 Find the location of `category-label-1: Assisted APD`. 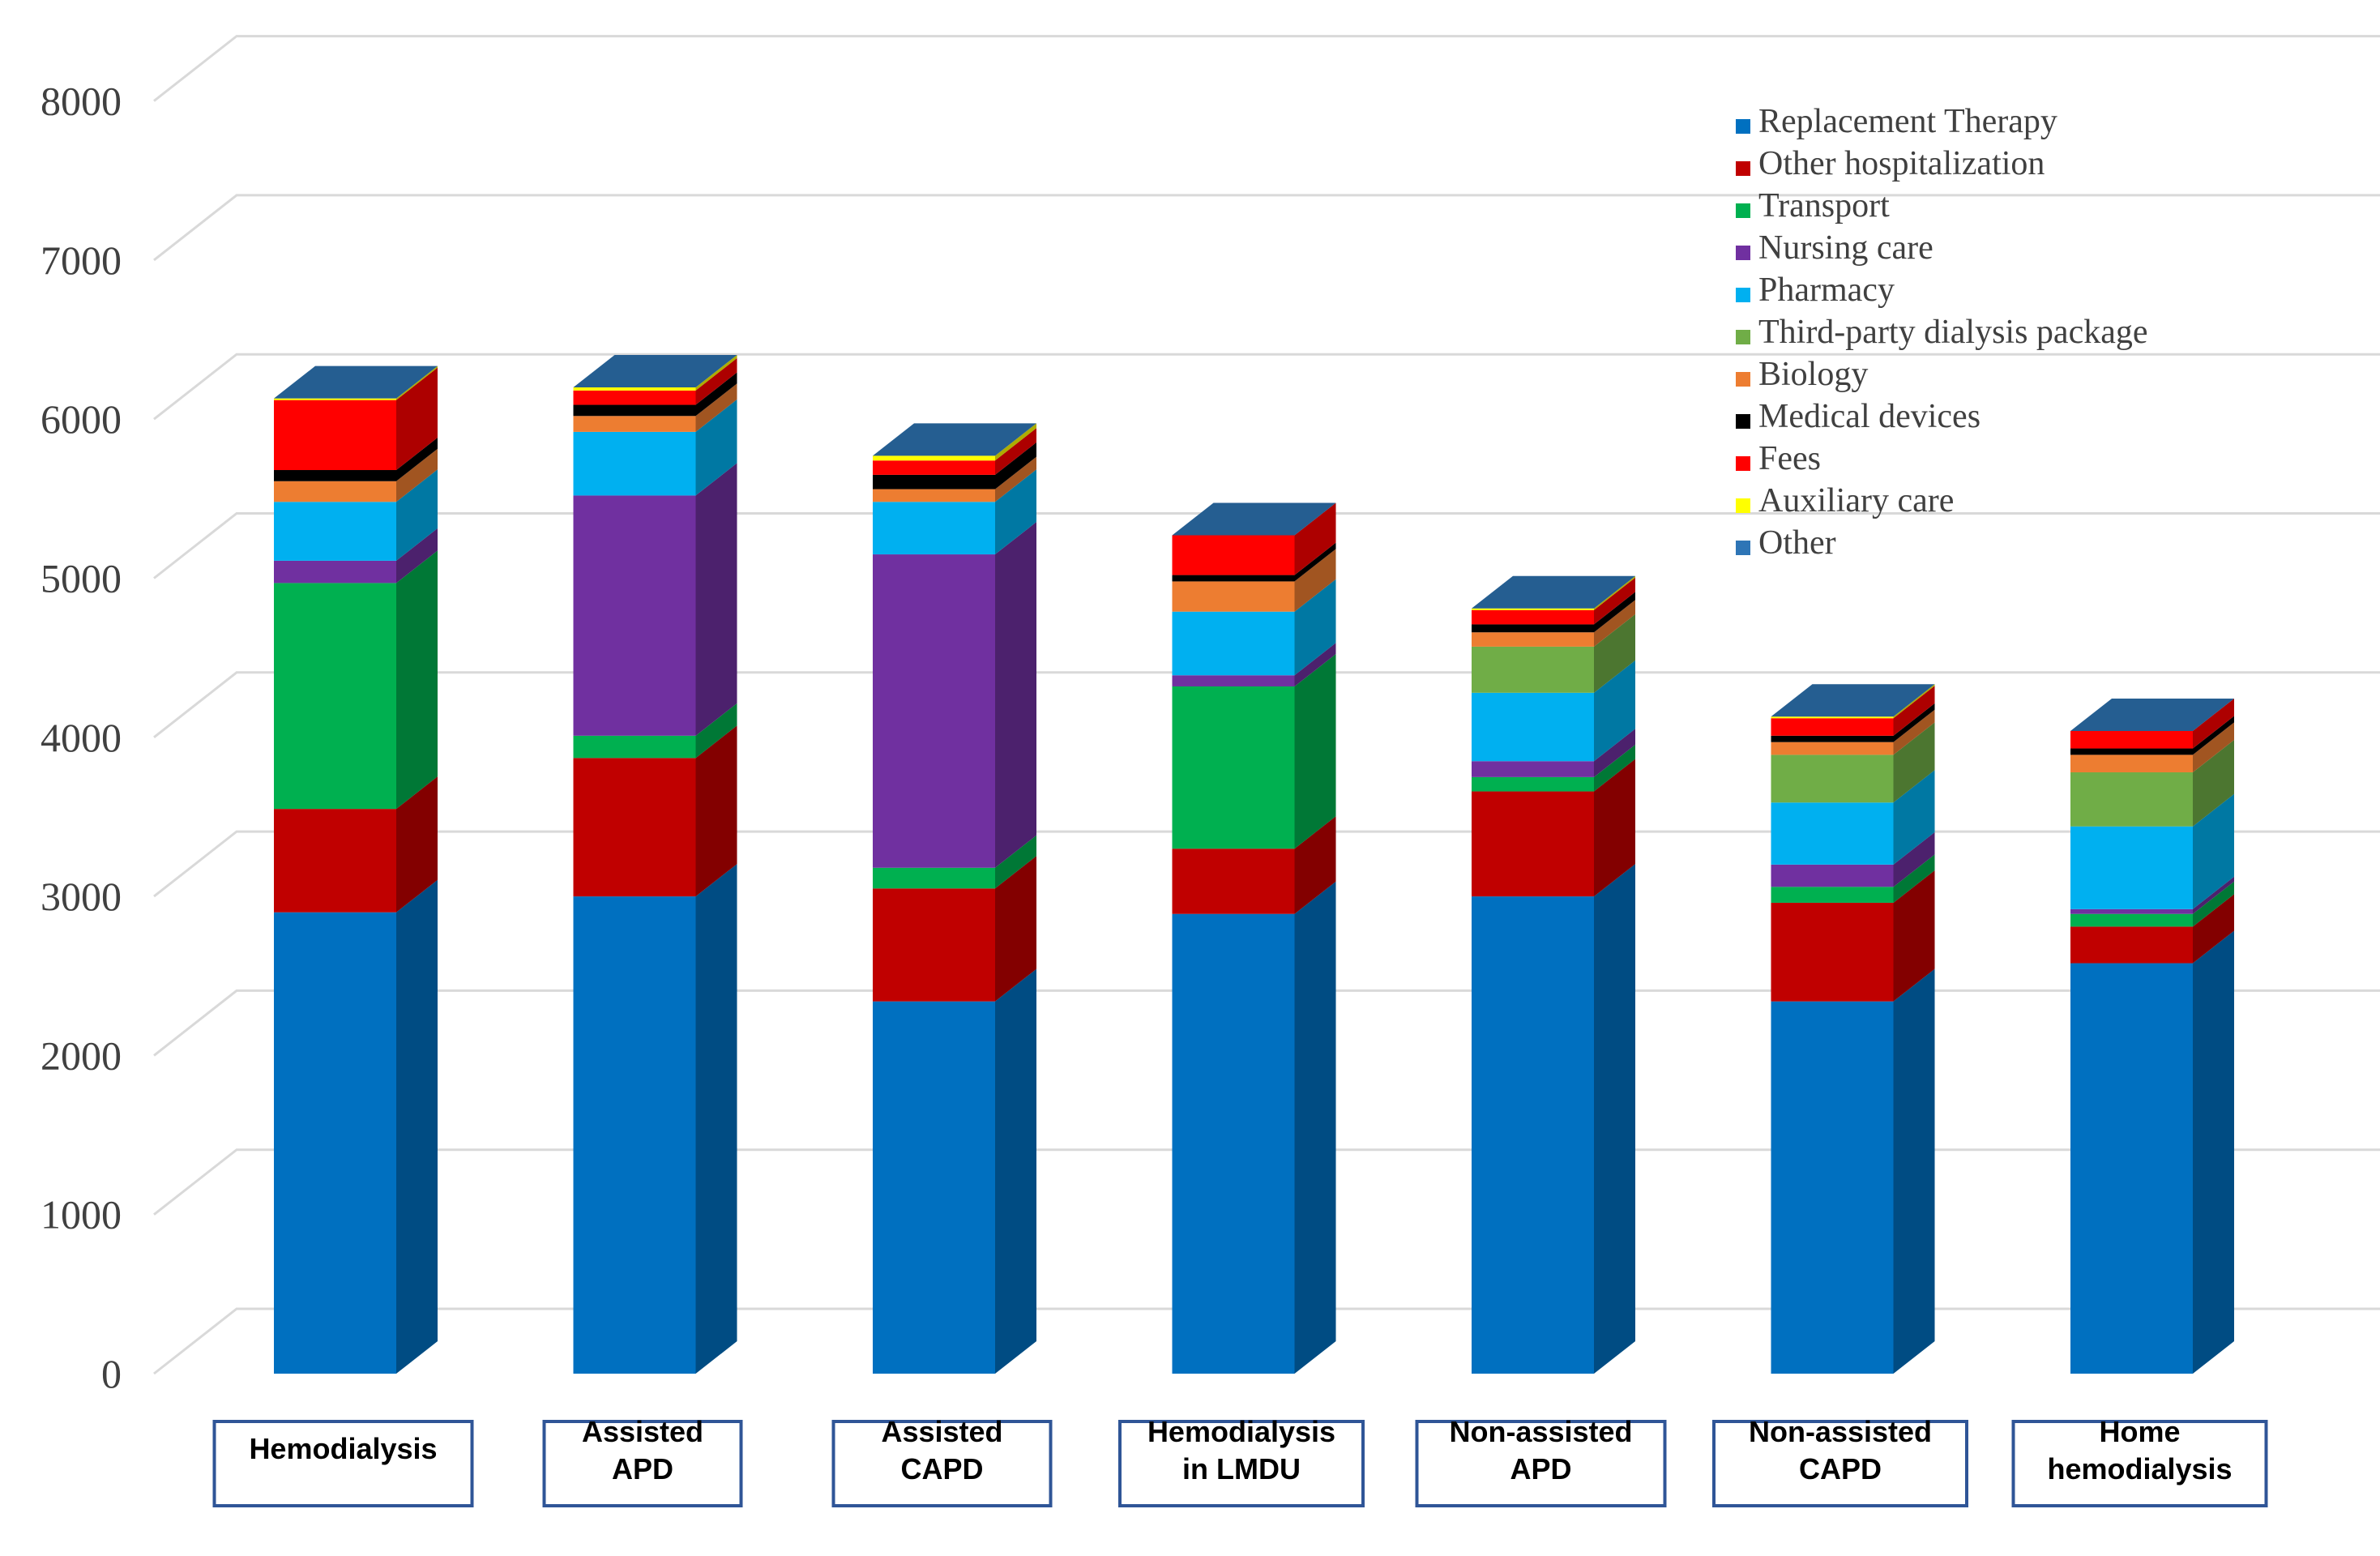

category-label-1: Assisted APD is located at coordinates (643, 1461).